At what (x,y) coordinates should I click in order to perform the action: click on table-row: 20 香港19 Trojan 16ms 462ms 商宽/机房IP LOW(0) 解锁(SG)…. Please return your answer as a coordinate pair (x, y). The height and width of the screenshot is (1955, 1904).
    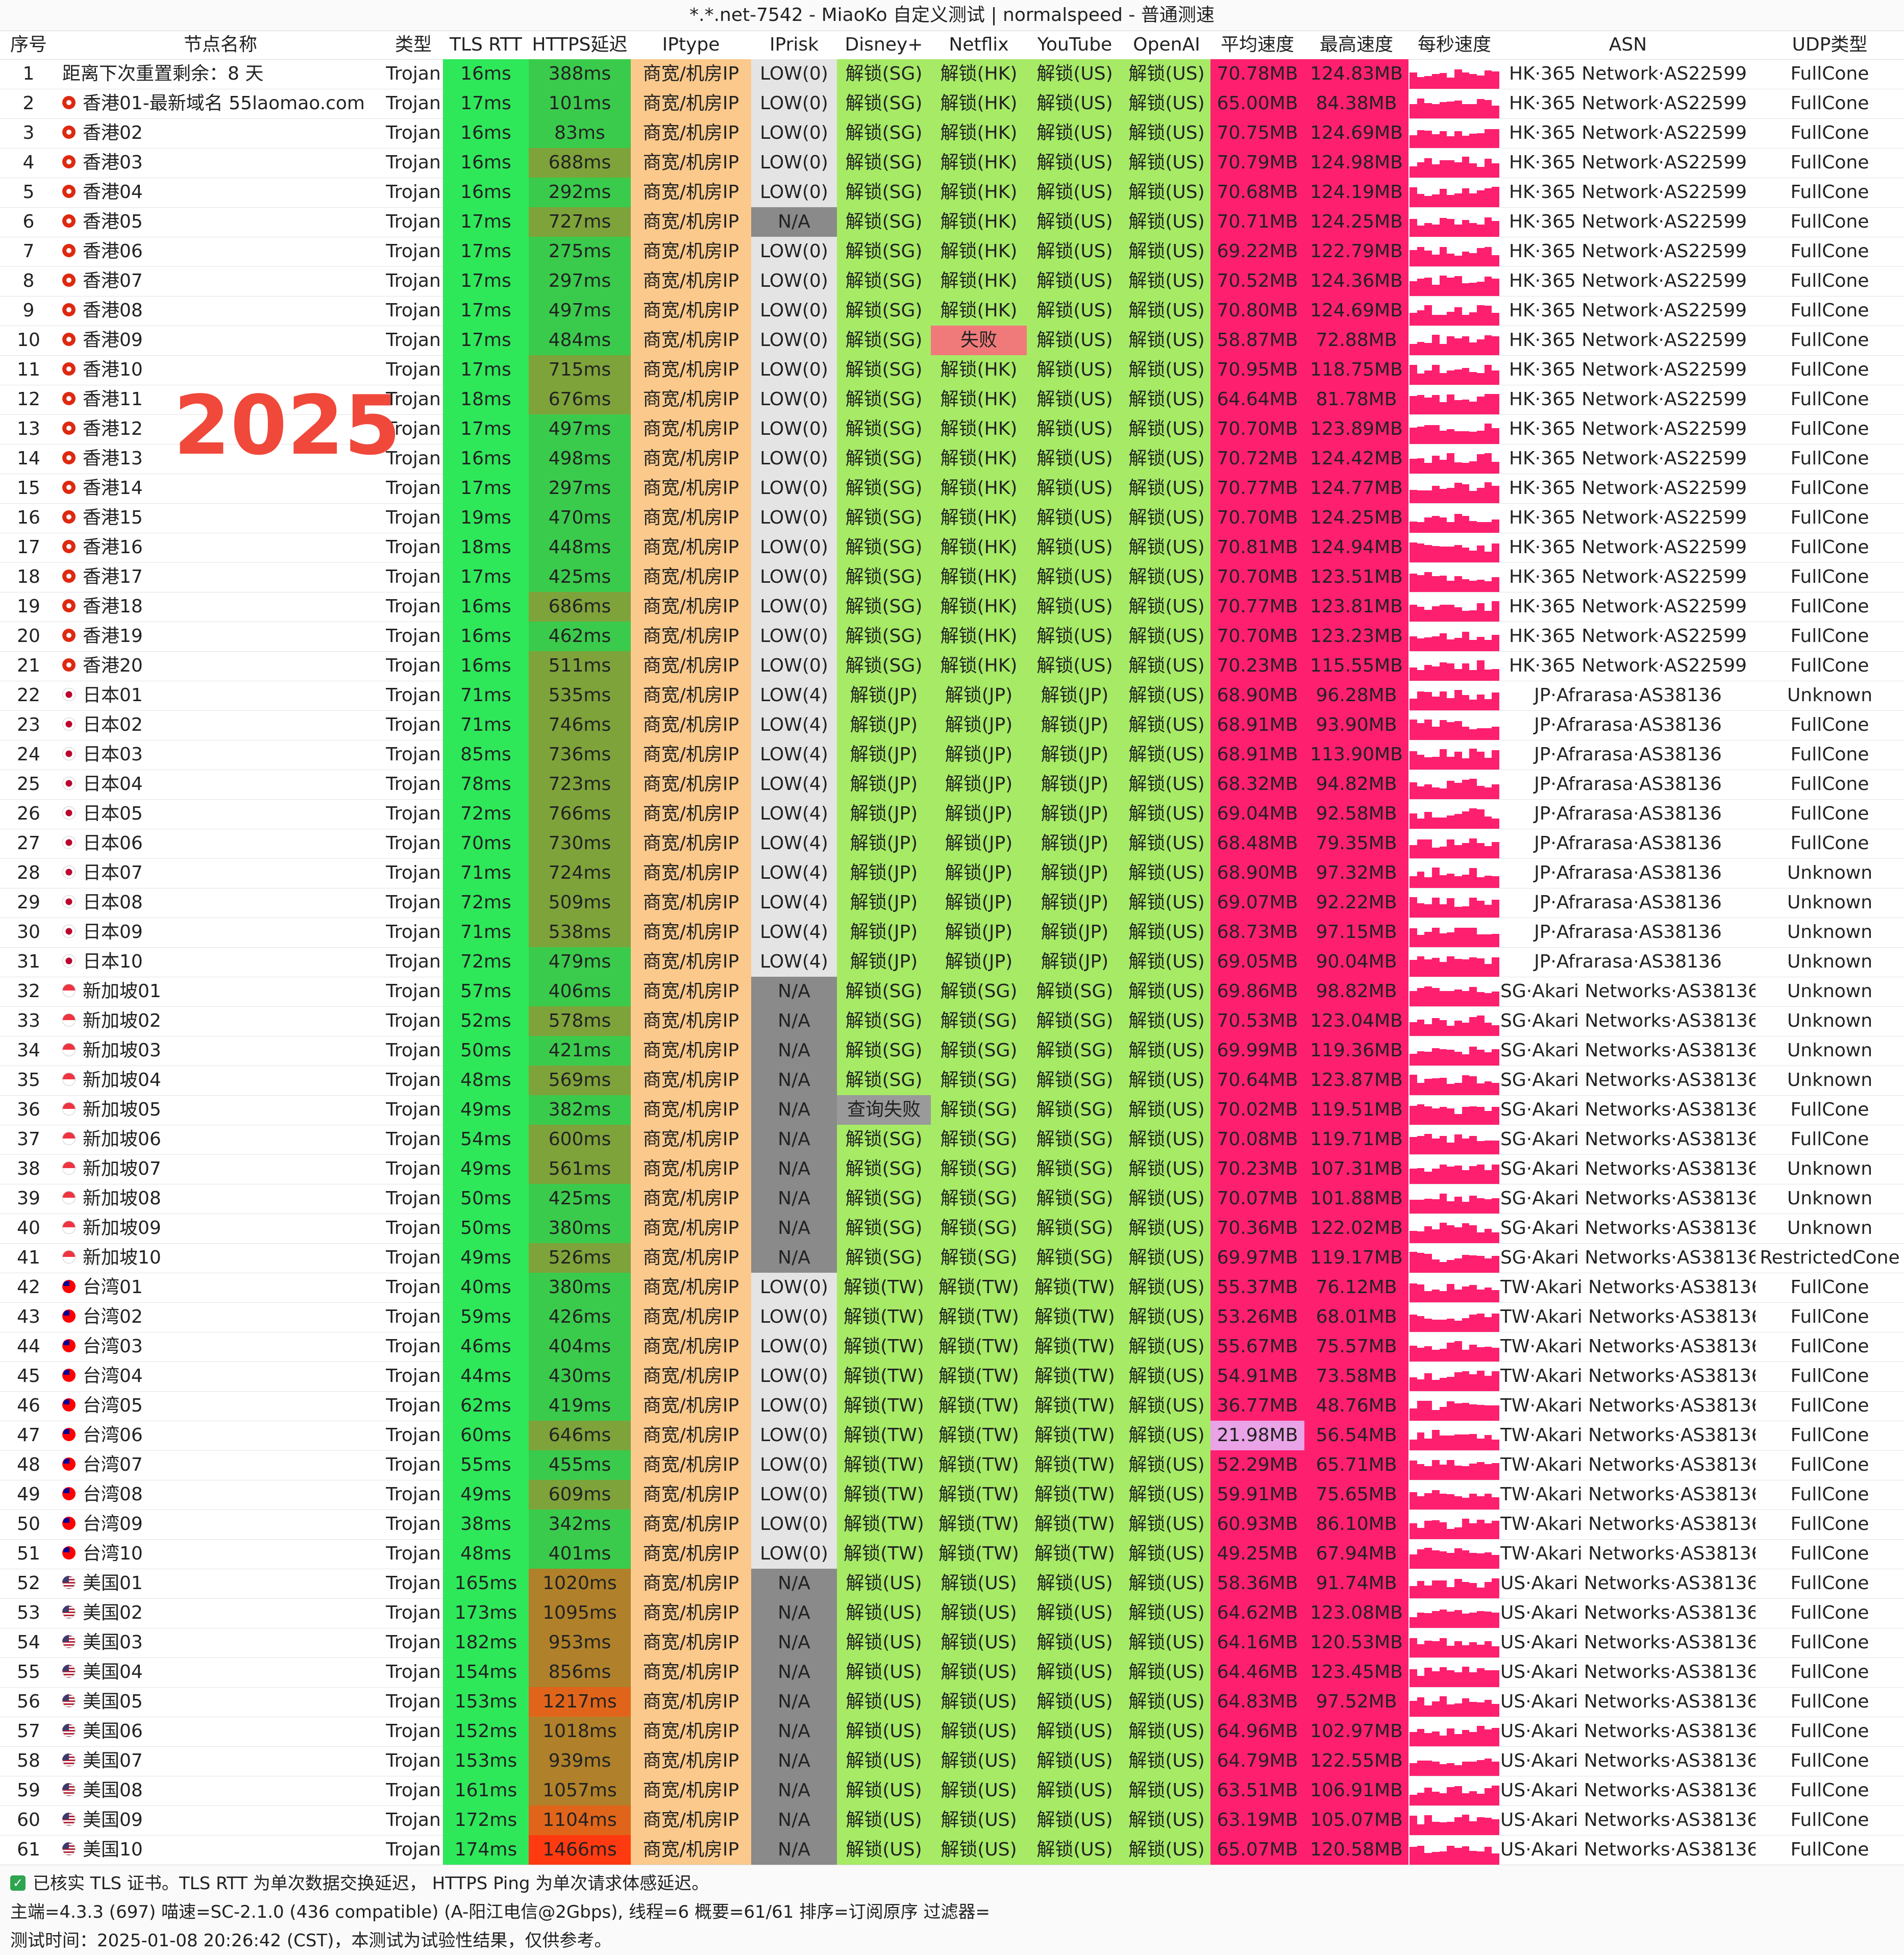
    Looking at the image, I should click on (952, 637).